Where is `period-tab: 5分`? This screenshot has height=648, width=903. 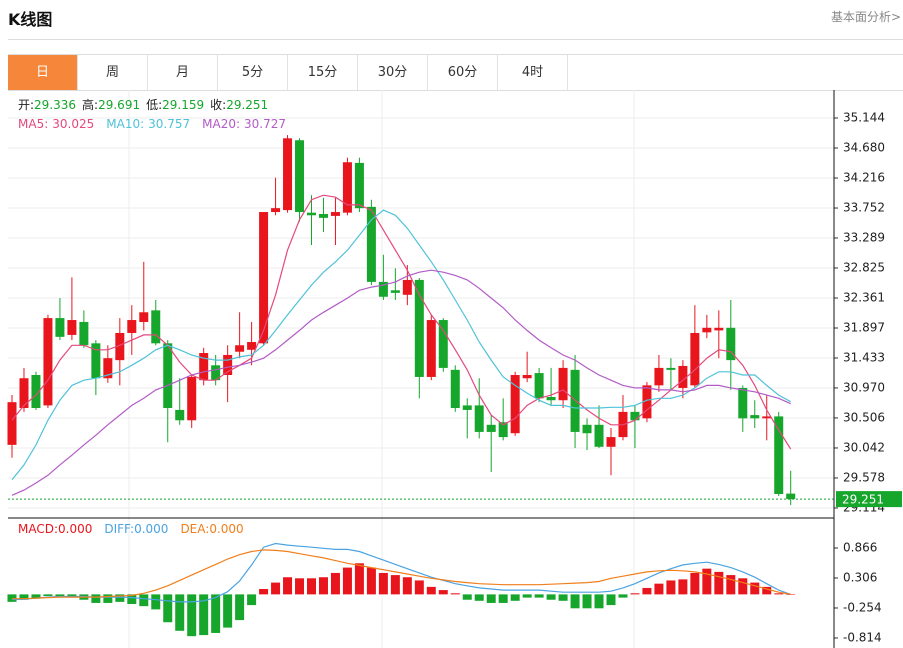
period-tab: 5分 is located at coordinates (253, 72).